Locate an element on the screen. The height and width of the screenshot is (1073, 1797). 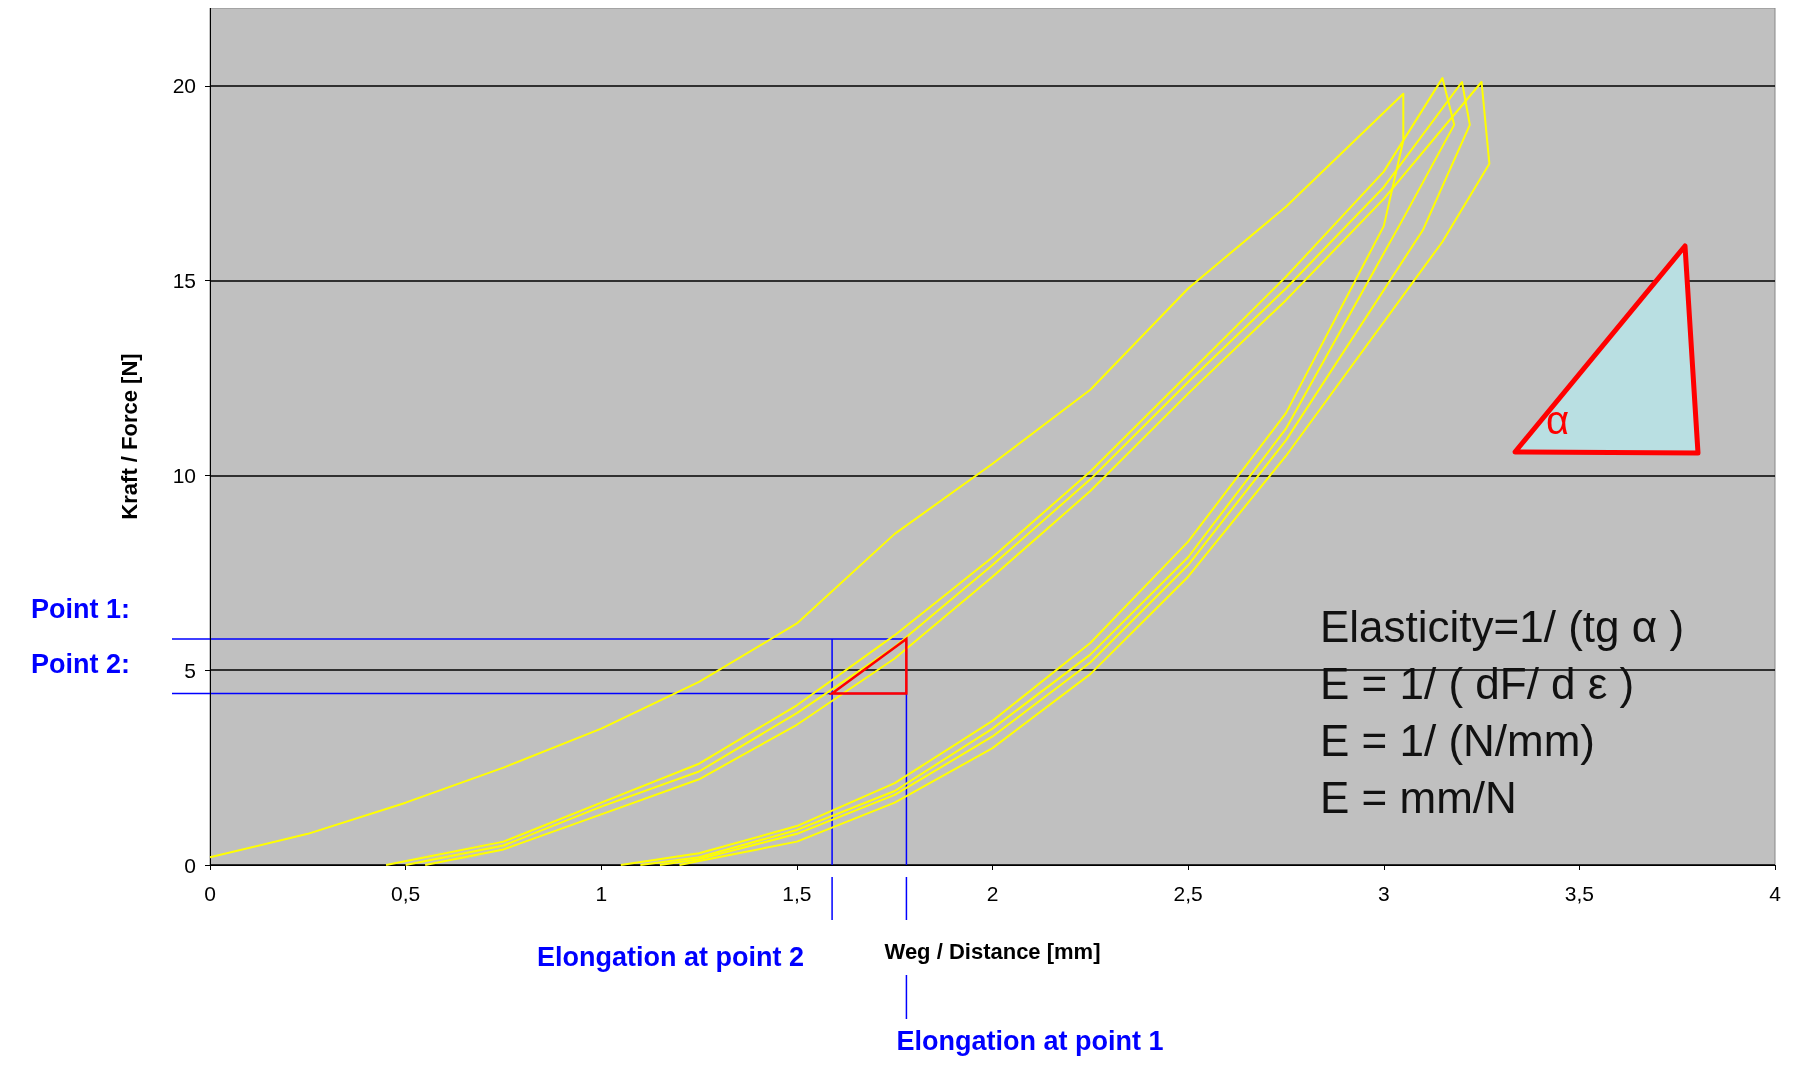
x-axis-title: Weg / Distance [mm] is located at coordinates (992, 951).